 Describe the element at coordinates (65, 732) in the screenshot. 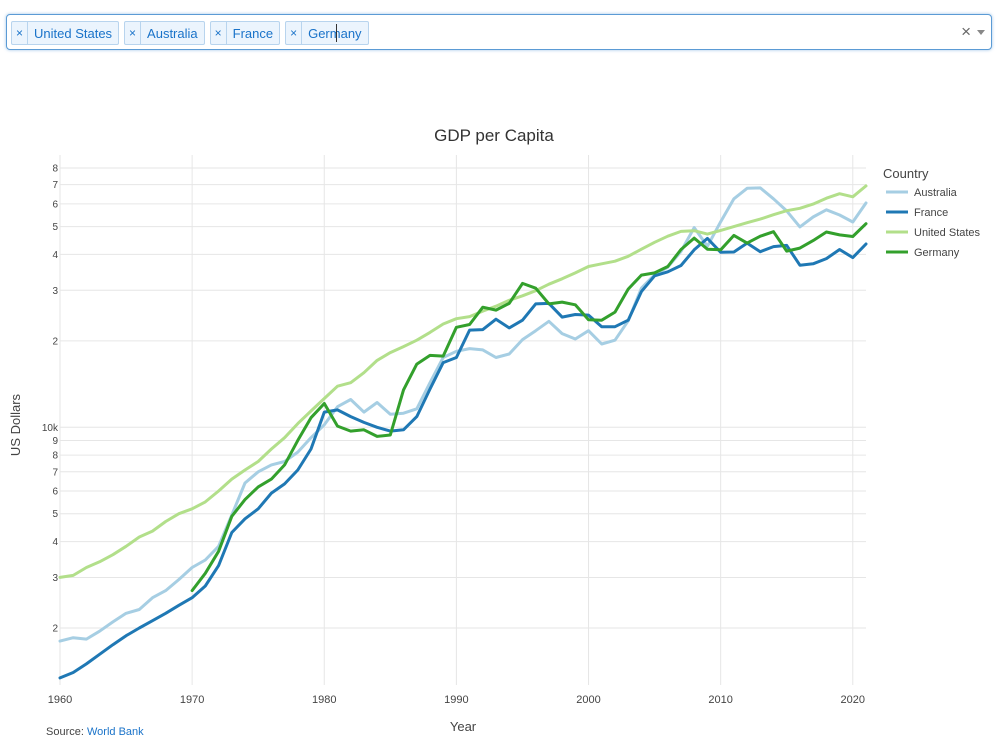

I see `source-prefix: Source:` at that location.